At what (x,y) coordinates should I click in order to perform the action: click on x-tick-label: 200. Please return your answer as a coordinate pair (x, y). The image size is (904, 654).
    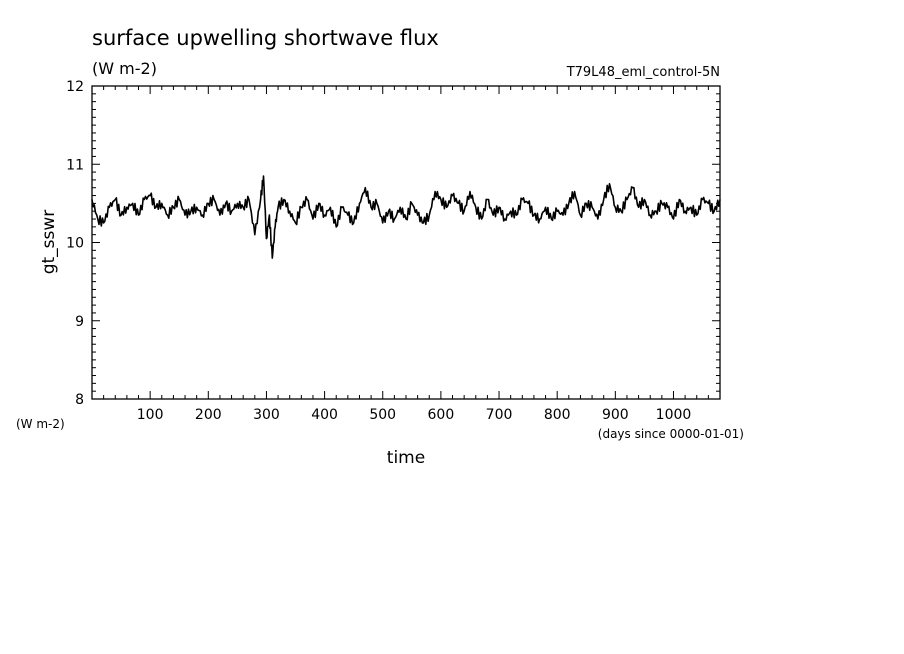
    Looking at the image, I should click on (208, 415).